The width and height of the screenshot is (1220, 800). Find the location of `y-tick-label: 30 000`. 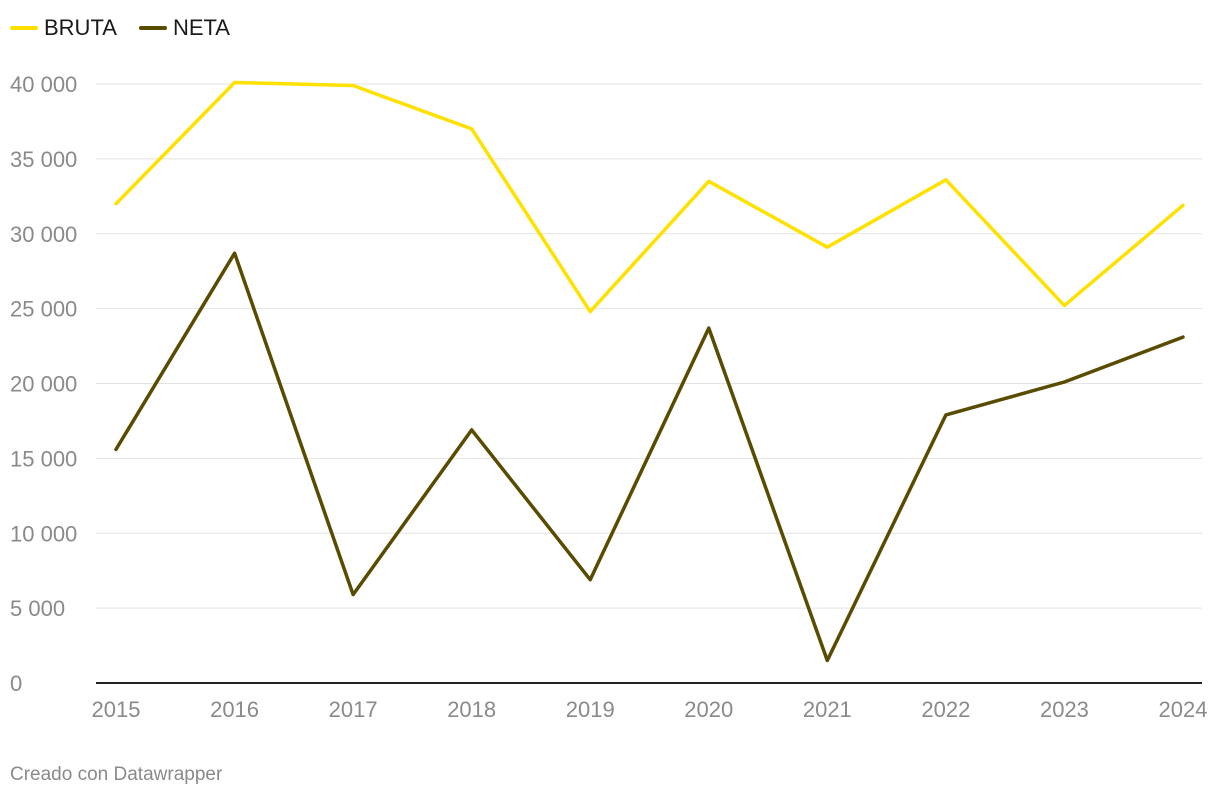

y-tick-label: 30 000 is located at coordinates (43, 234).